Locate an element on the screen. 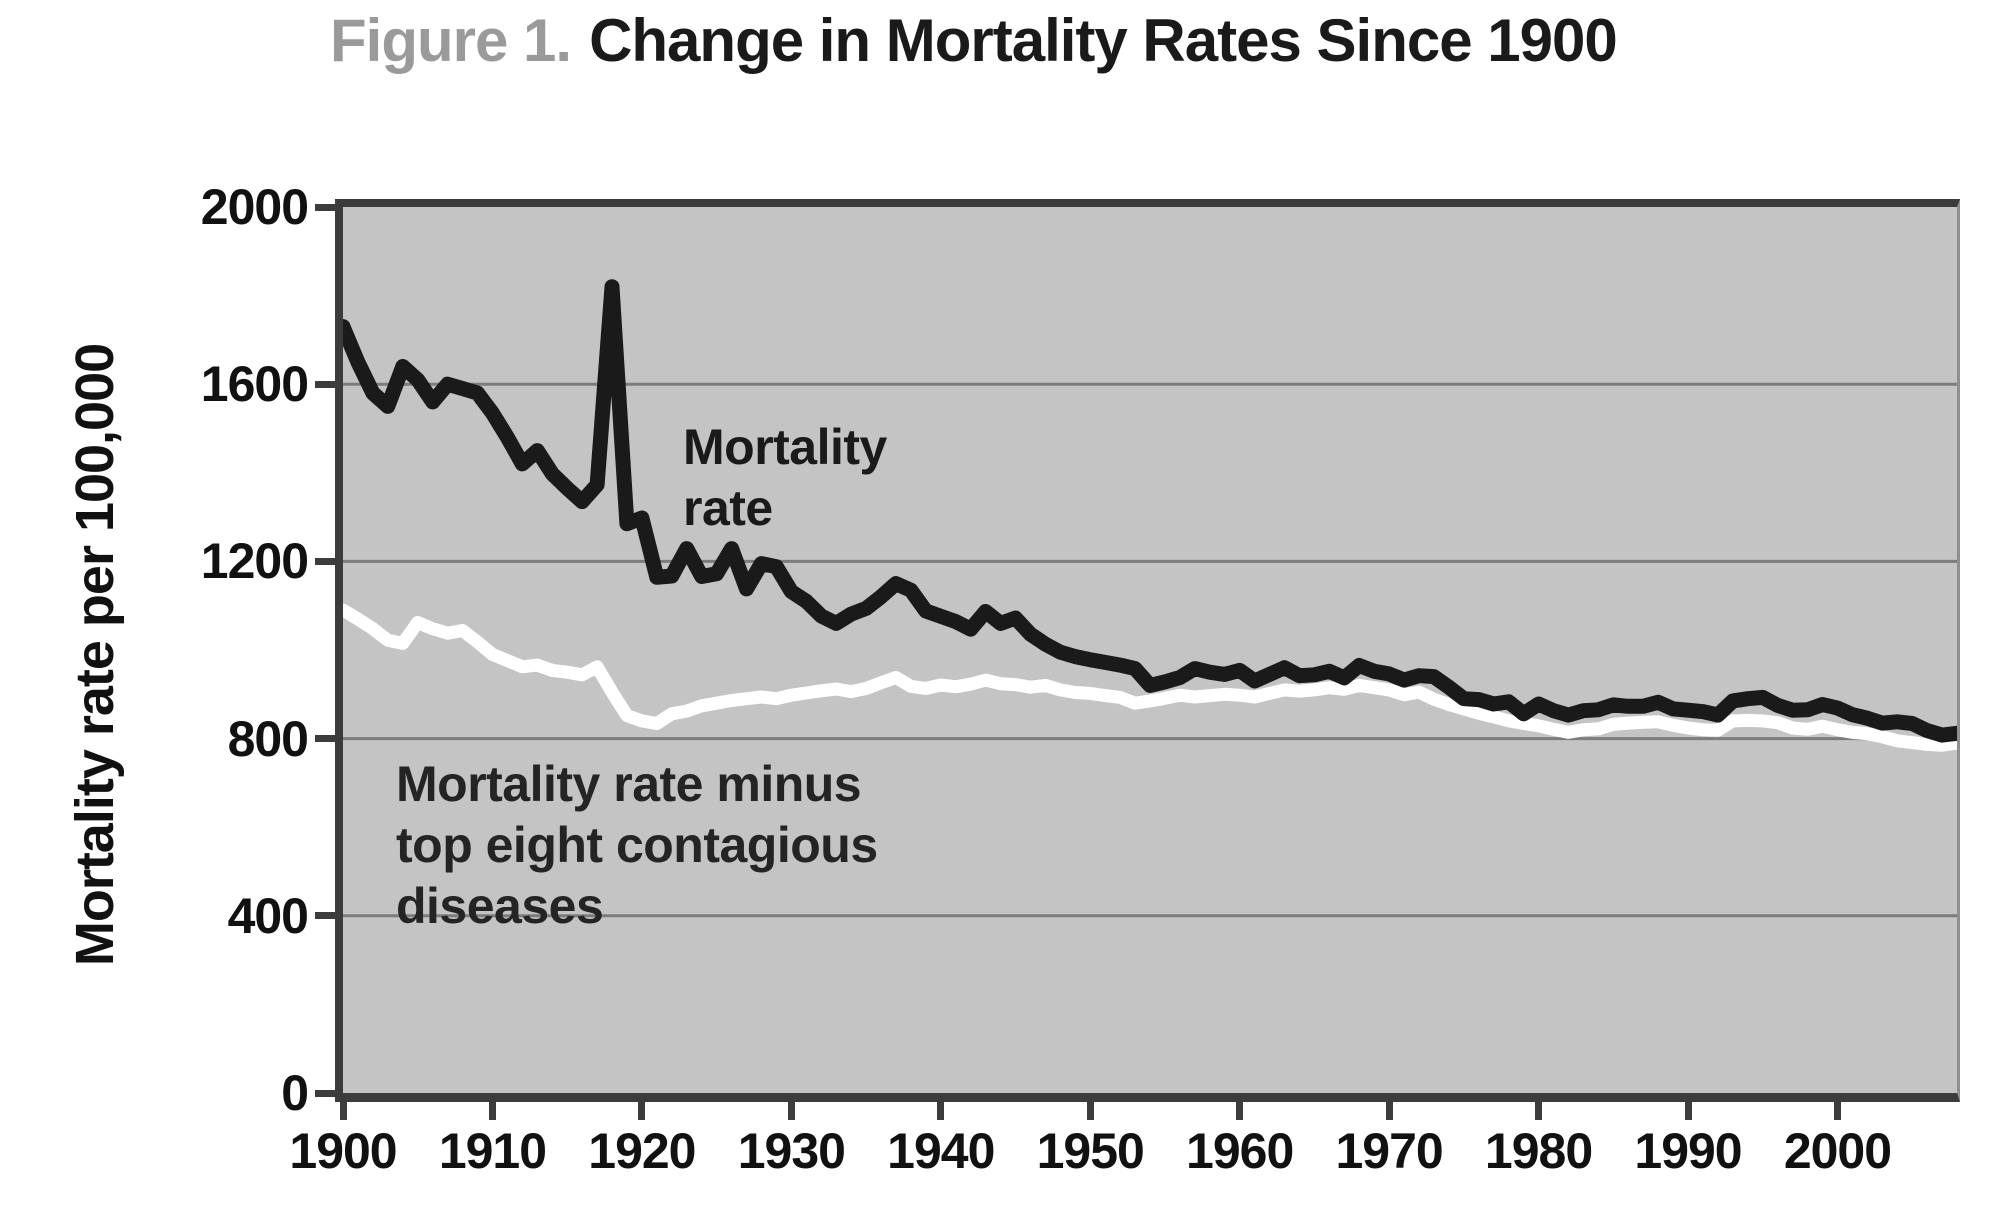  chart-title-prefix: Figure 1. is located at coordinates (451, 40).